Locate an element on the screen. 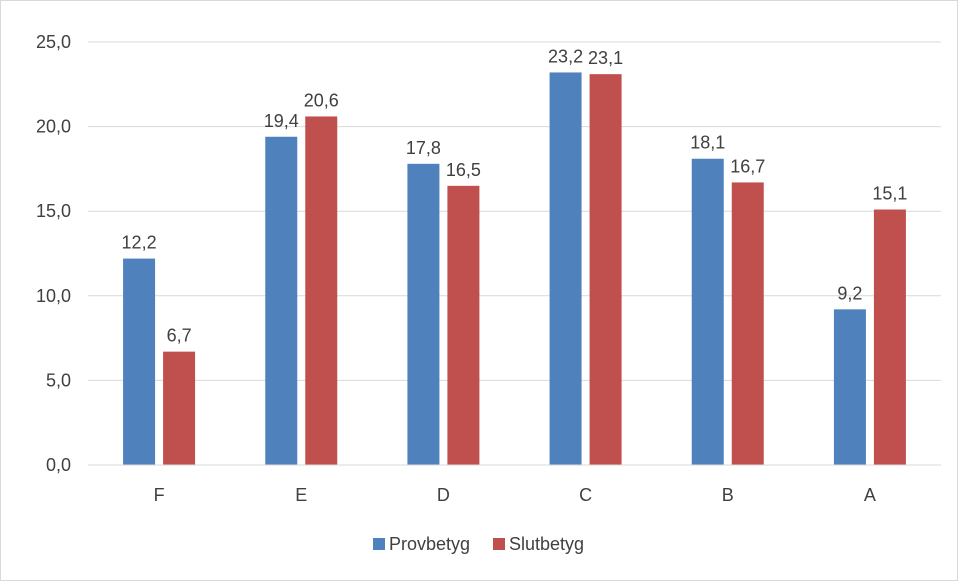  y-tick-label: 25,0 is located at coordinates (53, 42).